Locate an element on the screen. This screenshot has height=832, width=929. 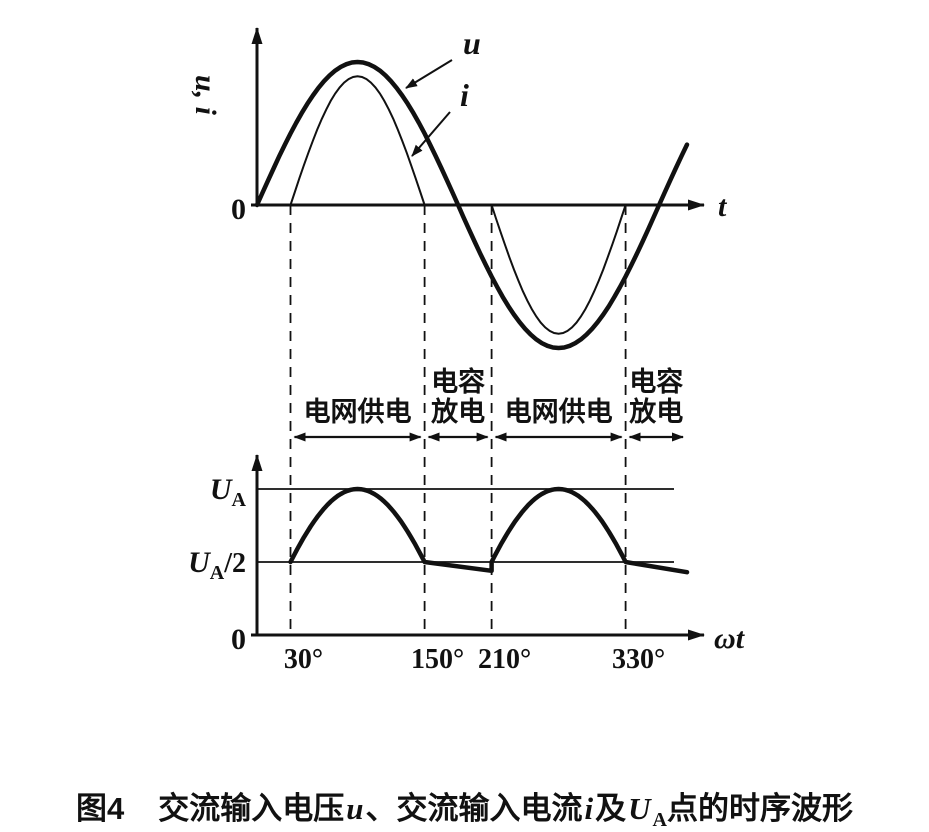
ua-label-sub: A is located at coordinates (239, 500).